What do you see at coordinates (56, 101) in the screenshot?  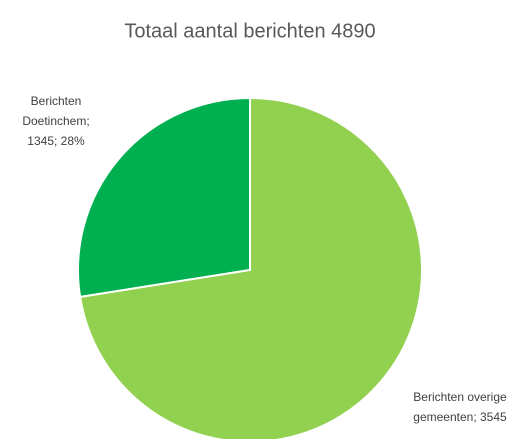 I see `data-label: Berichten` at bounding box center [56, 101].